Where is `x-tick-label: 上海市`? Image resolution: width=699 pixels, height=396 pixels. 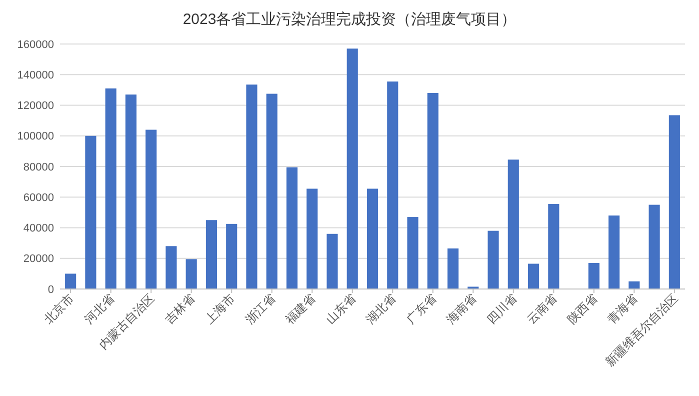
x-tick-label: 上海市 is located at coordinates (220, 309).